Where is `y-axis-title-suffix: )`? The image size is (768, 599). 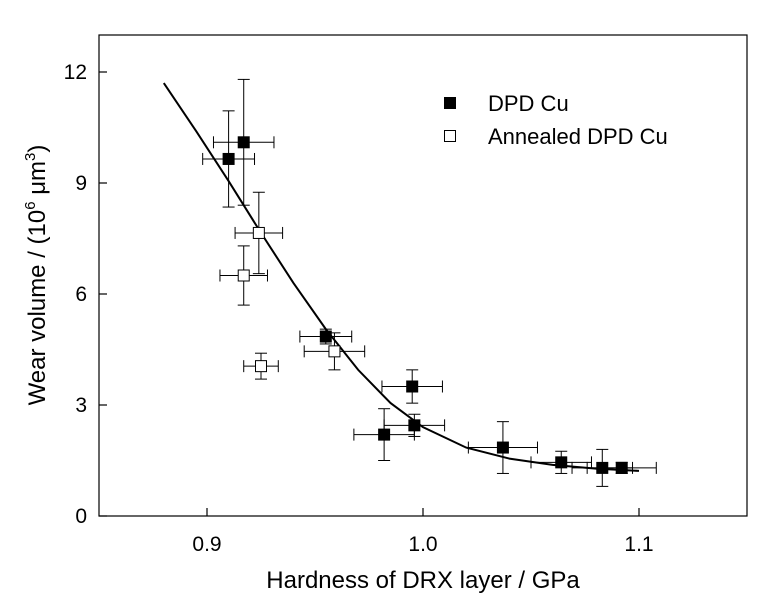
y-axis-title-suffix: ) is located at coordinates (37, 149).